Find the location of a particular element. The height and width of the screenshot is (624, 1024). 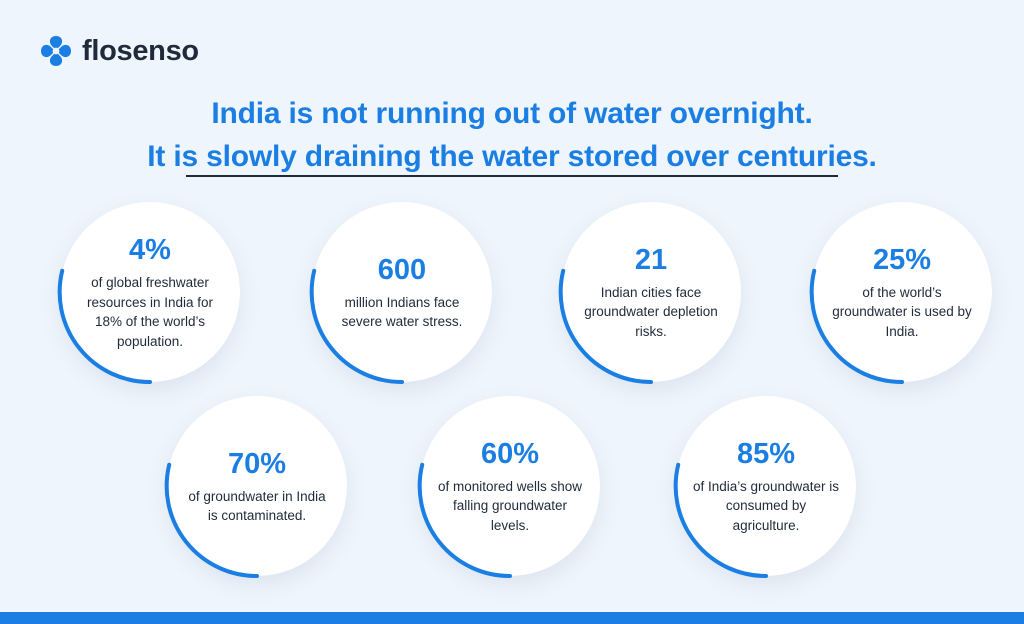

stat-value: 600 is located at coordinates (402, 269).